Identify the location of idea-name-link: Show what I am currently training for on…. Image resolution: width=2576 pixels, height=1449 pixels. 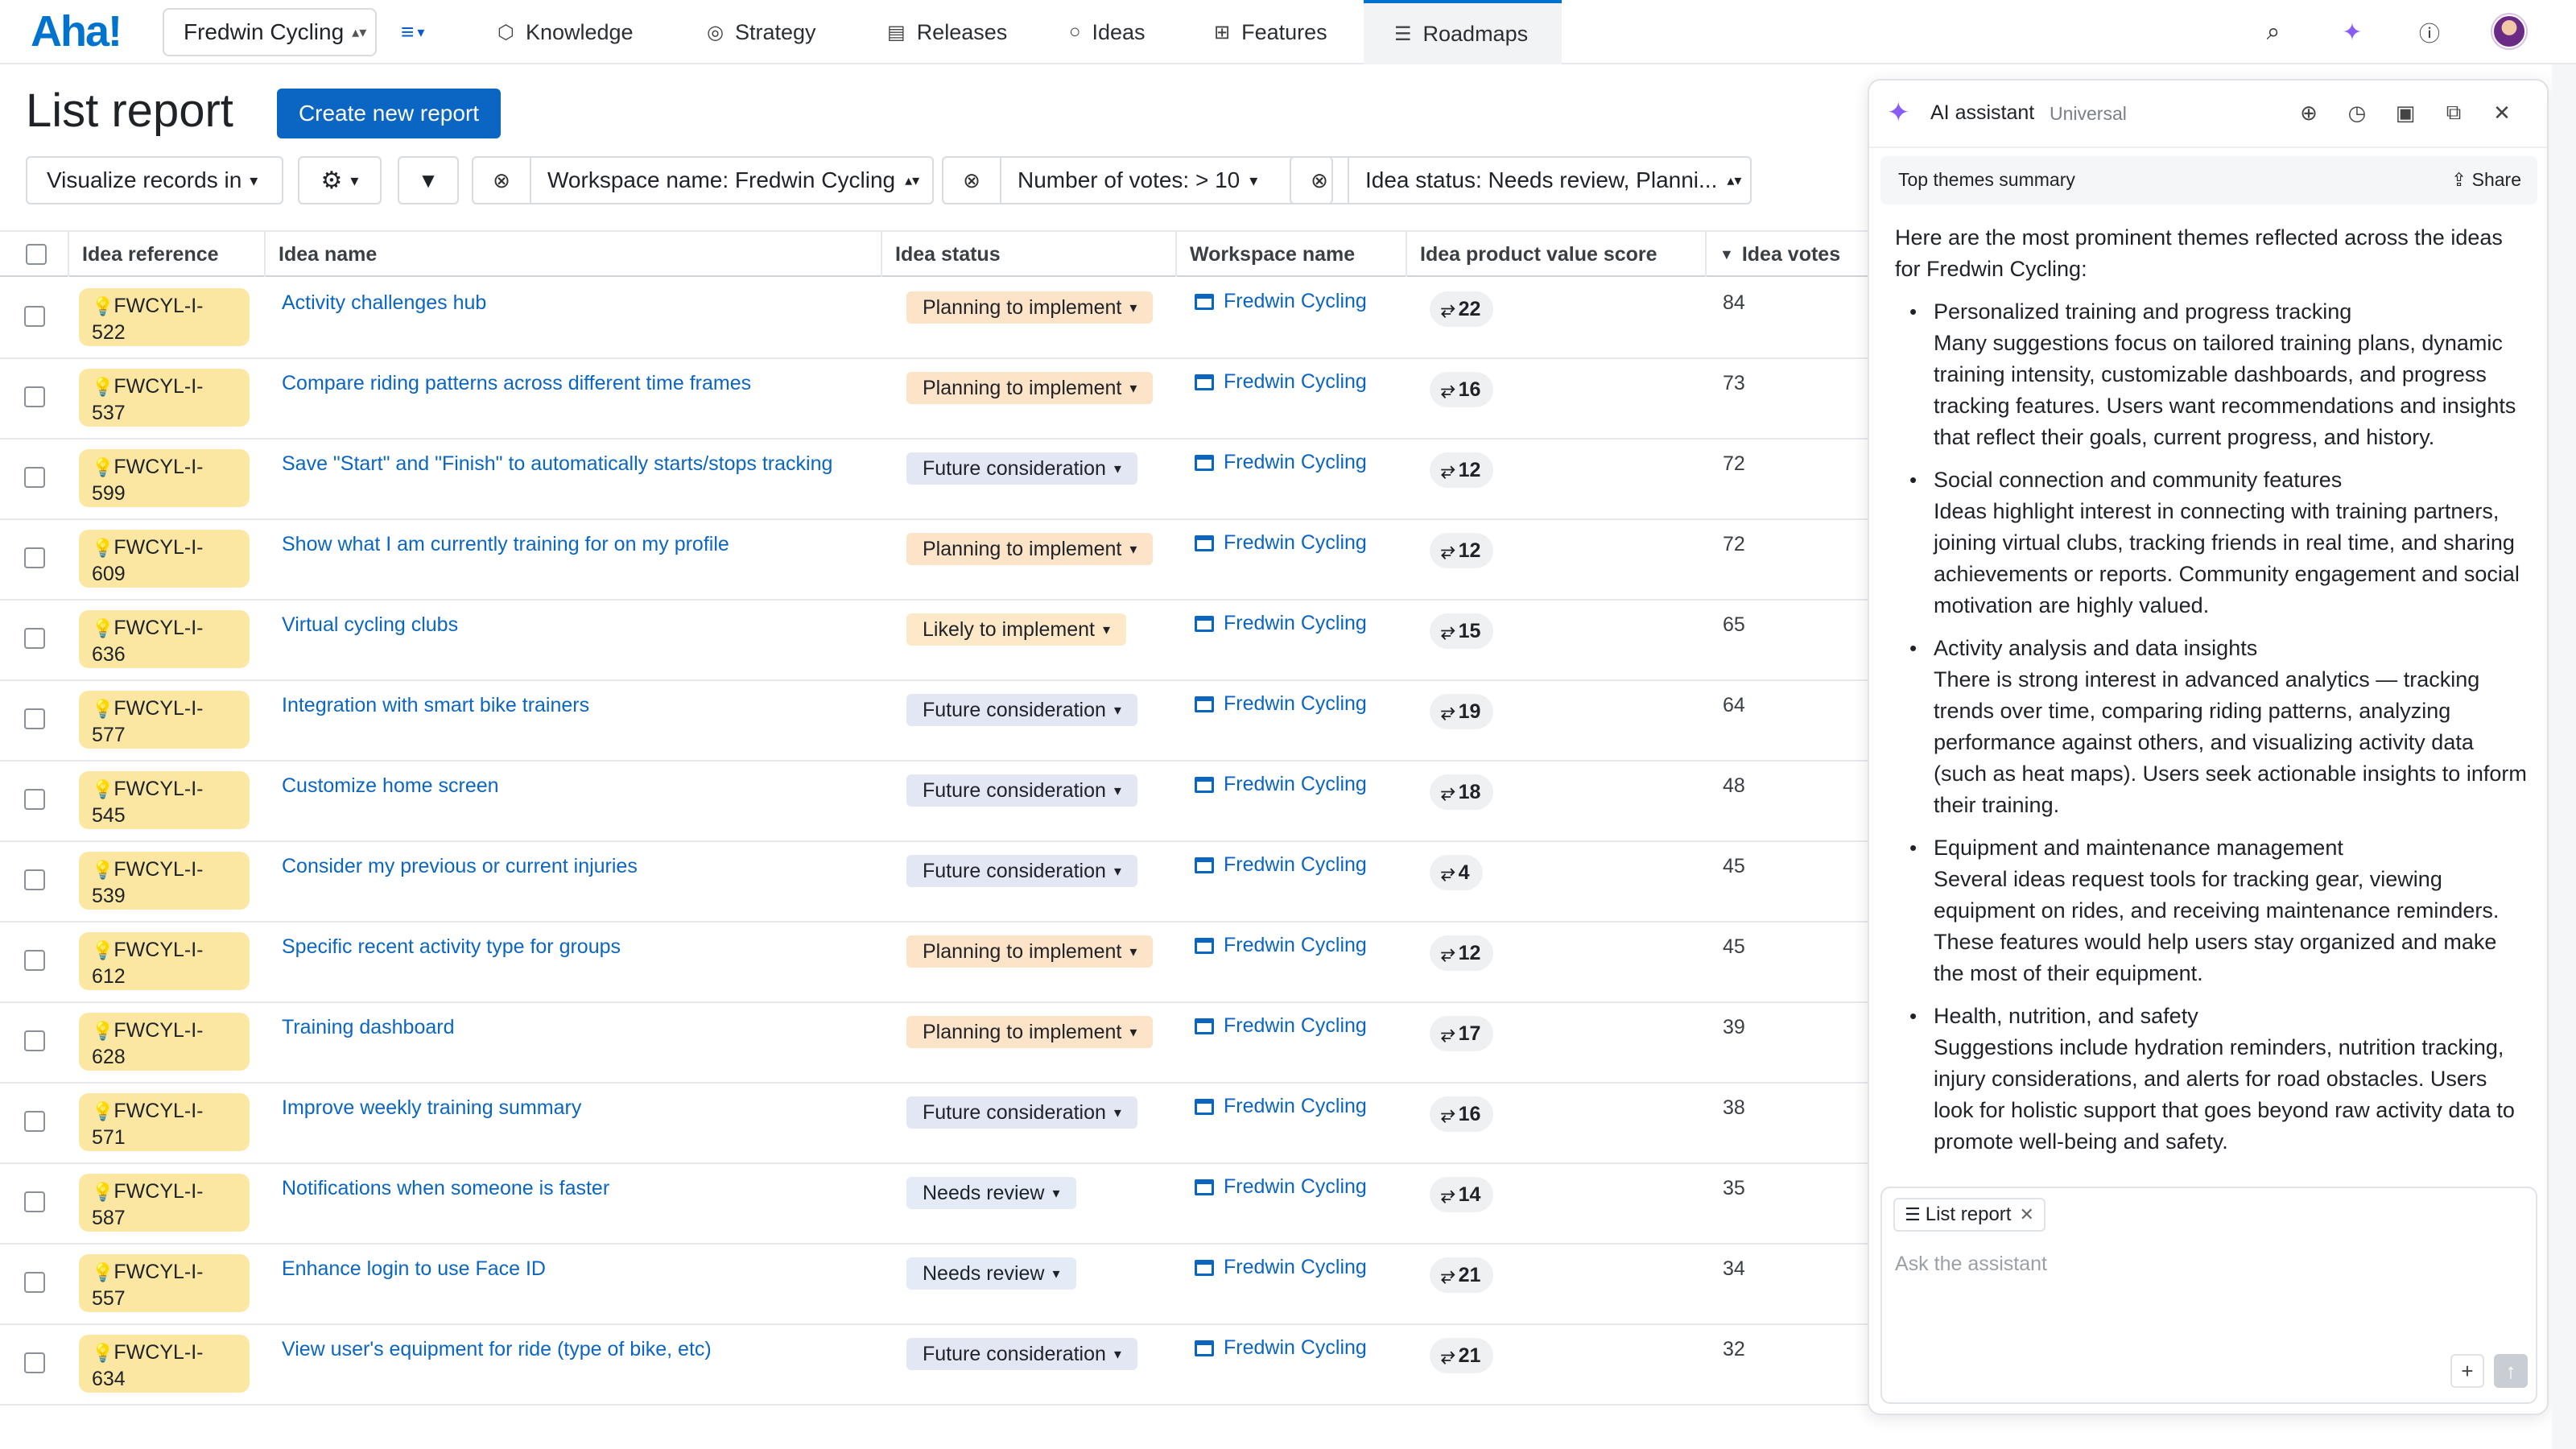
(505, 544).